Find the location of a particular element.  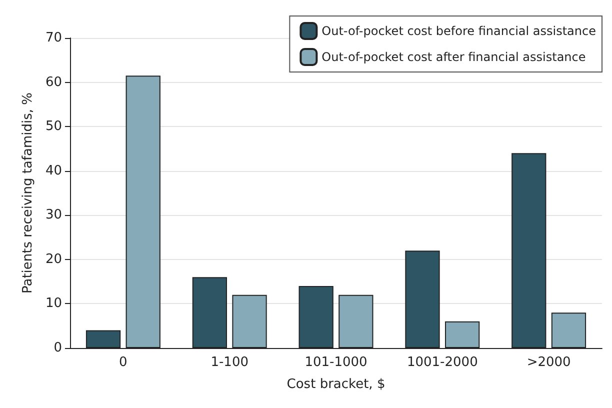

y-tick-label: 20 is located at coordinates (53, 259).